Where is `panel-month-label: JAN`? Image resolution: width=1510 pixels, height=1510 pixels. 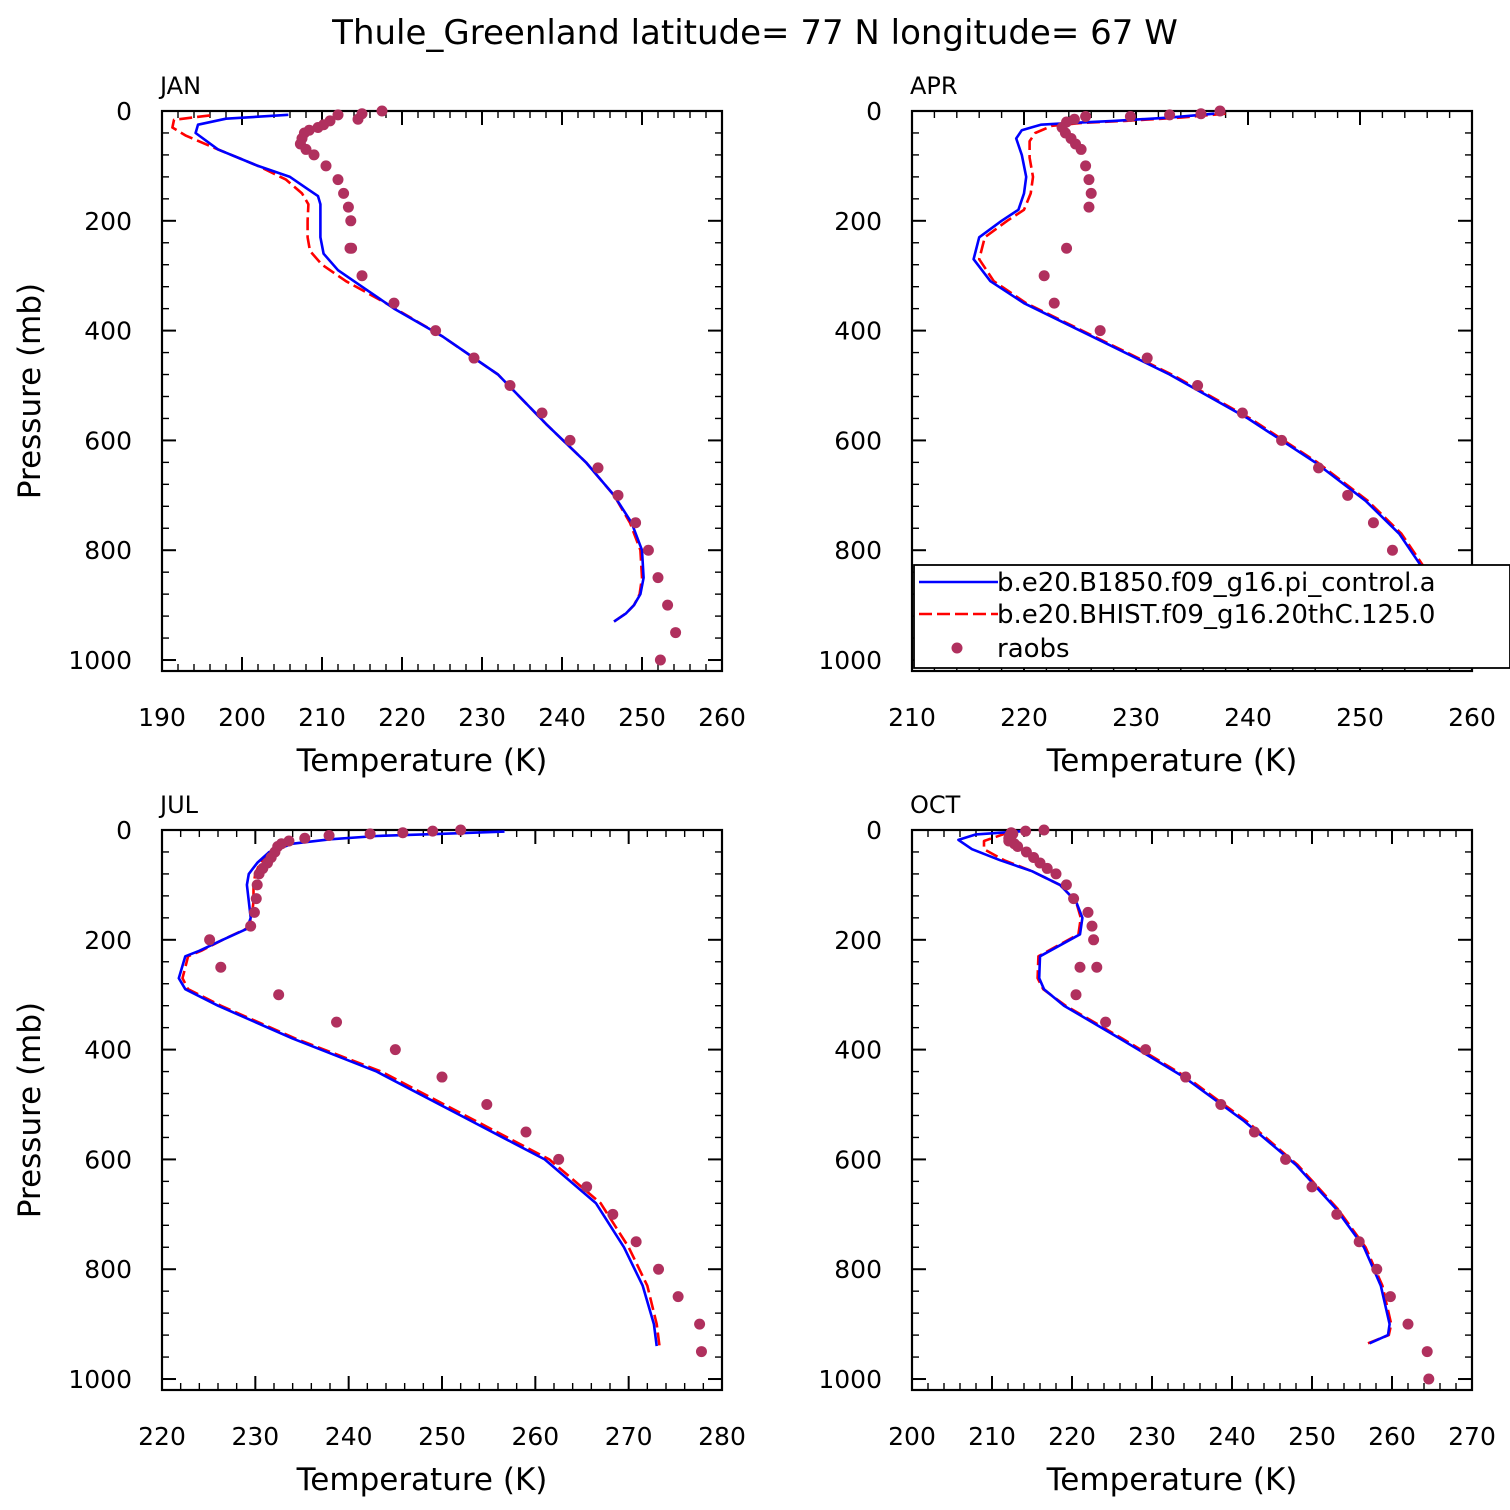 panel-month-label: JAN is located at coordinates (179, 86).